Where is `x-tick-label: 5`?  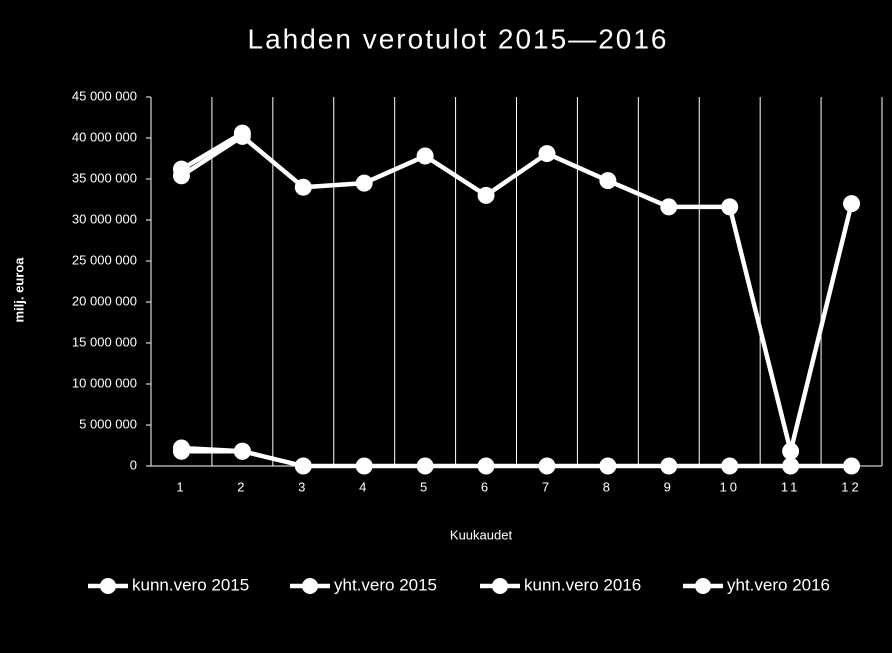 x-tick-label: 5 is located at coordinates (425, 486).